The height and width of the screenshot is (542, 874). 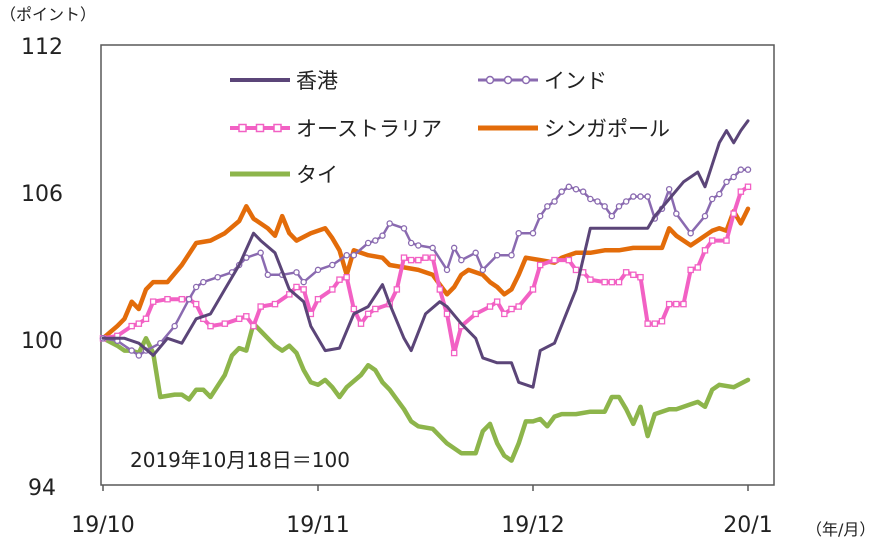 I want to click on legend-label-thailand: タイ, so click(x=317, y=175).